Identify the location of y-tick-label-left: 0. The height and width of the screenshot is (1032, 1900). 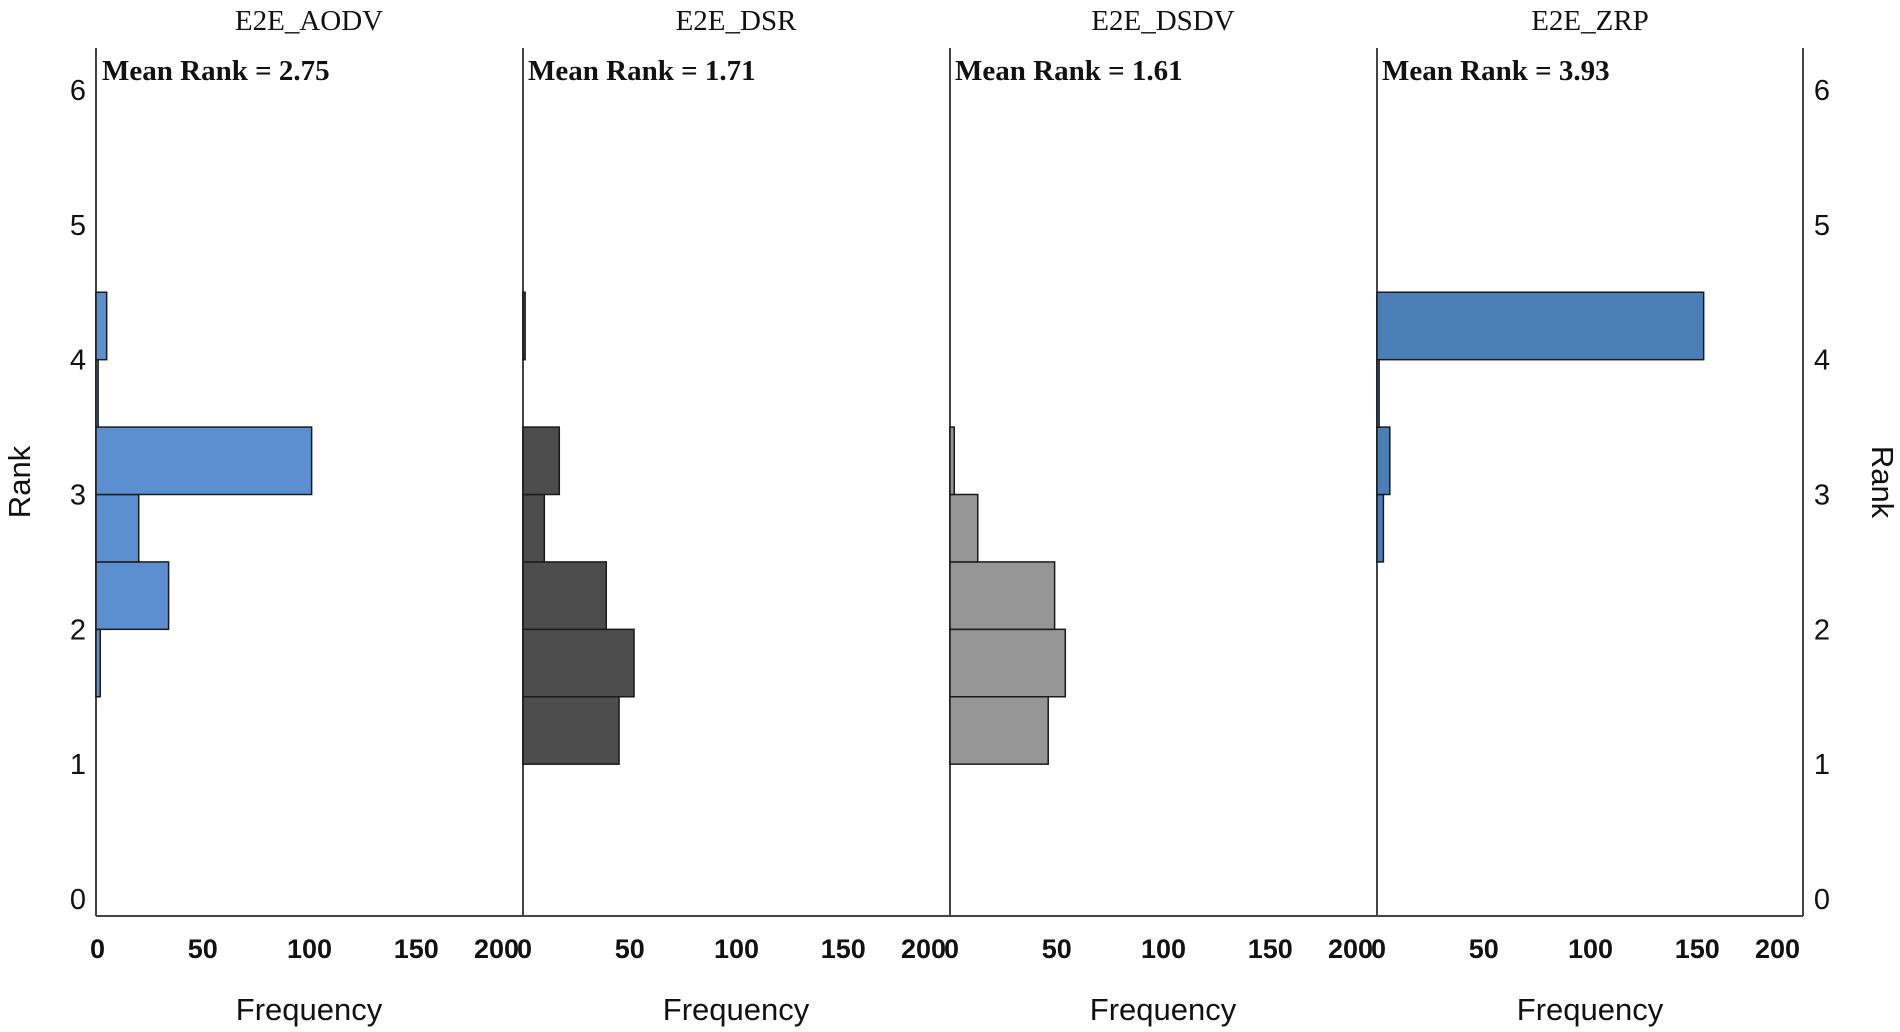
(78, 900).